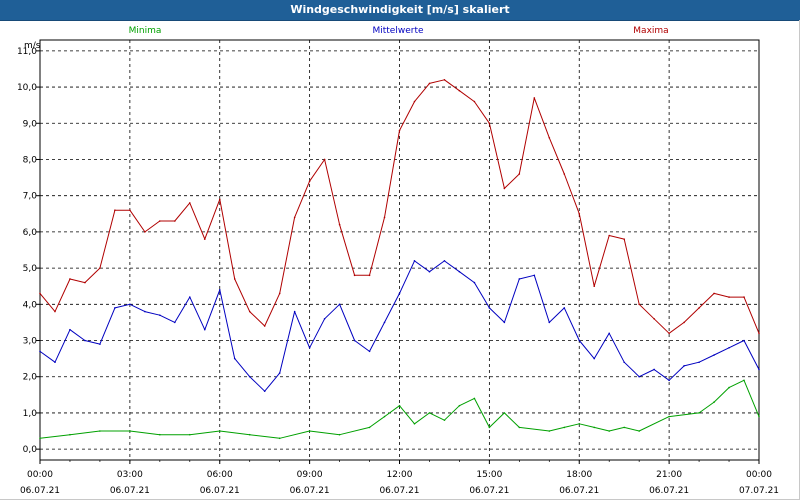 The height and width of the screenshot is (500, 800). Describe the element at coordinates (579, 475) in the screenshot. I see `x-tick-time-label: 18:00` at that location.